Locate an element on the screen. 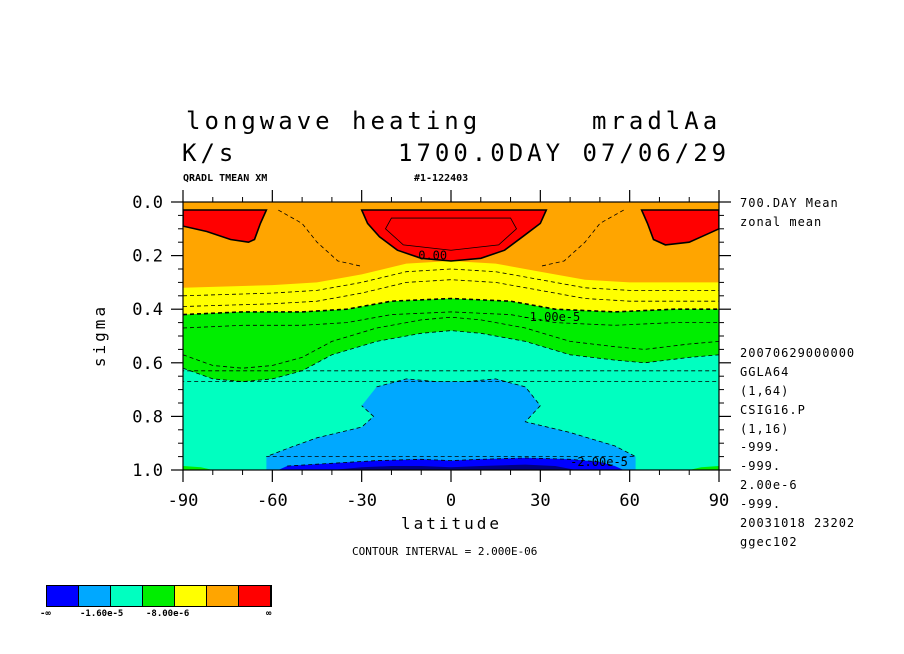 The height and width of the screenshot is (654, 904). side-note: 700.DAY Mean is located at coordinates (789, 203).